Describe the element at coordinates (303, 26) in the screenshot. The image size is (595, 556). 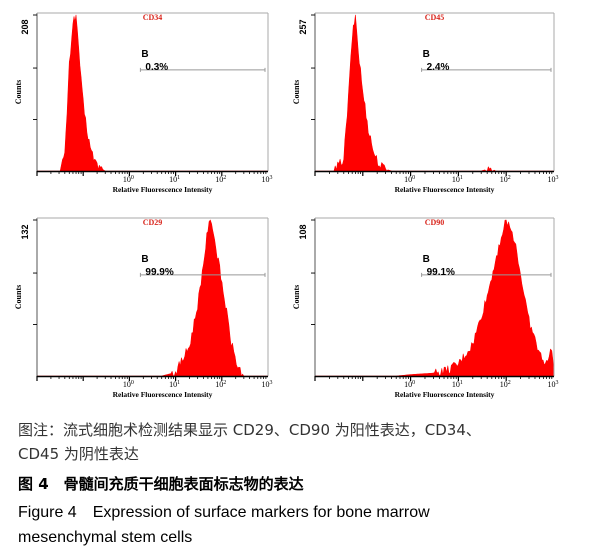
I see `y-max-tick-label: 257` at that location.